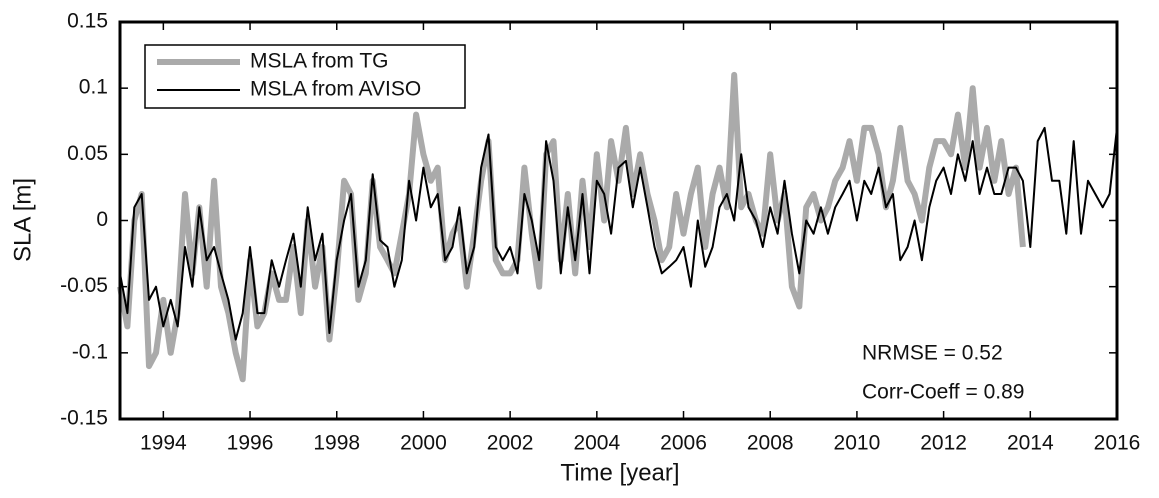 This screenshot has height=498, width=1159. I want to click on annotation: NRMSE = 0.52, so click(932, 353).